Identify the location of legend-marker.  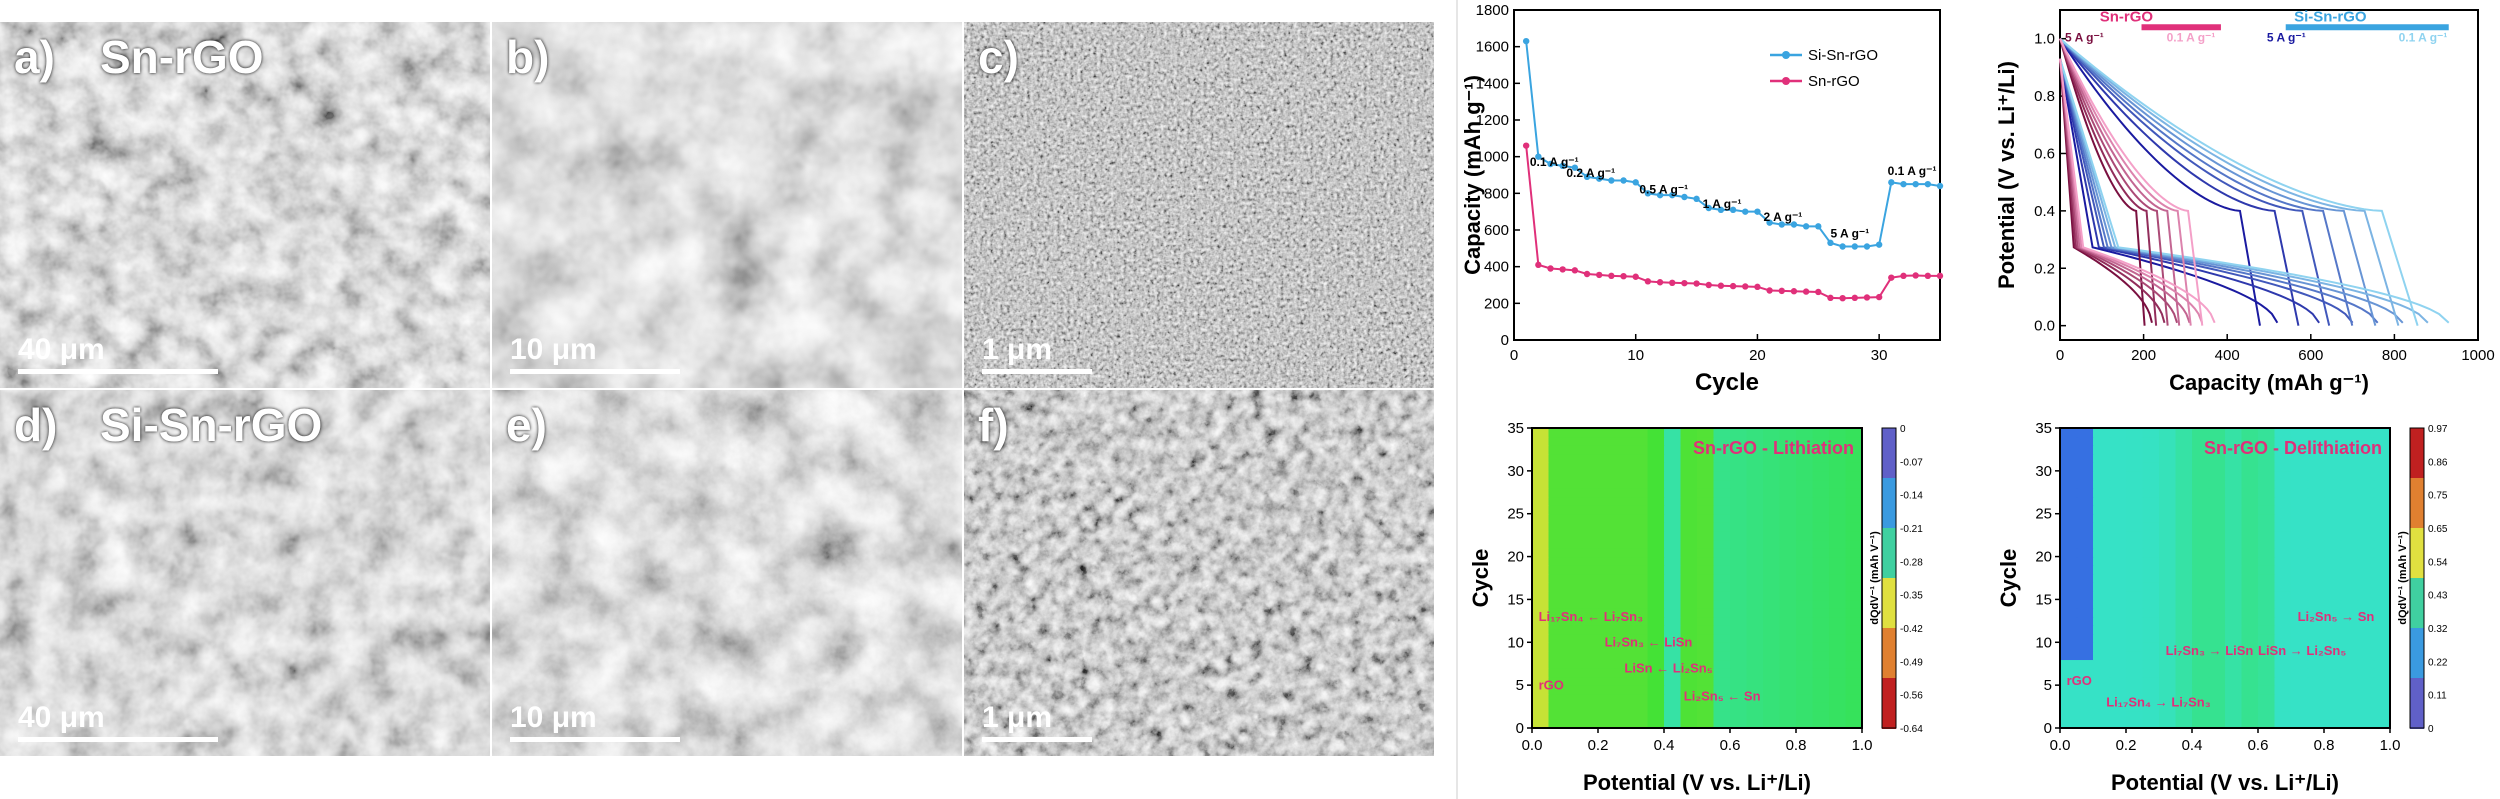
(1786, 55).